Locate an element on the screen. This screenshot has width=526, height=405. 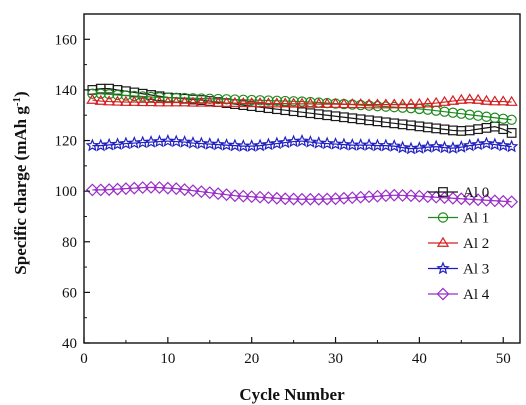
legend-item-al-2: Al 2 is located at coordinates (458, 244).